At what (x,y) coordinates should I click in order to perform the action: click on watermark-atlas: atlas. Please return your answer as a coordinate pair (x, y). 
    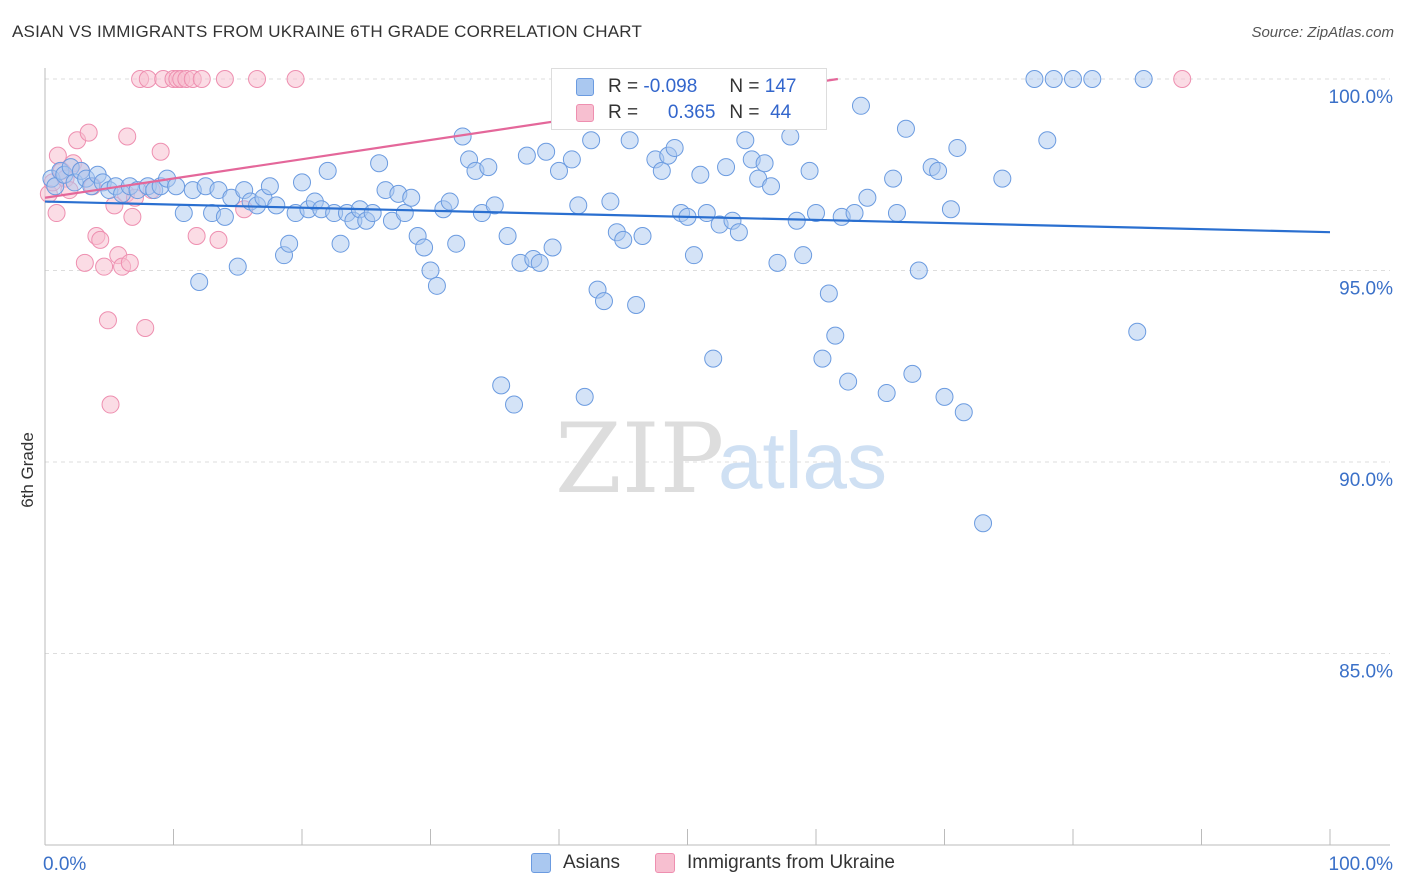
    Looking at the image, I should click on (802, 460).